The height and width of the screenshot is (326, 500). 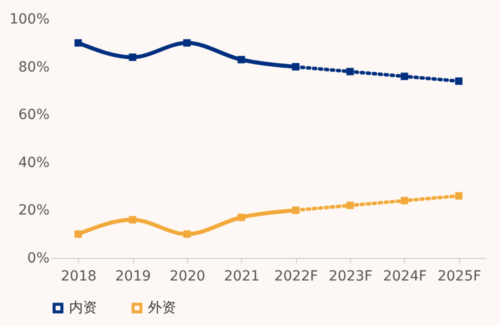 I want to click on y-tick-label: 40%, so click(x=34, y=162).